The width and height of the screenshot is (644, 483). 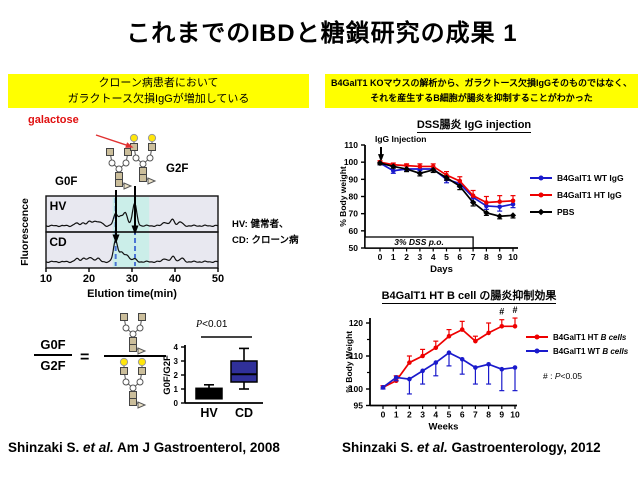 What do you see at coordinates (199, 324) in the screenshot?
I see `pvalue-p: P` at bounding box center [199, 324].